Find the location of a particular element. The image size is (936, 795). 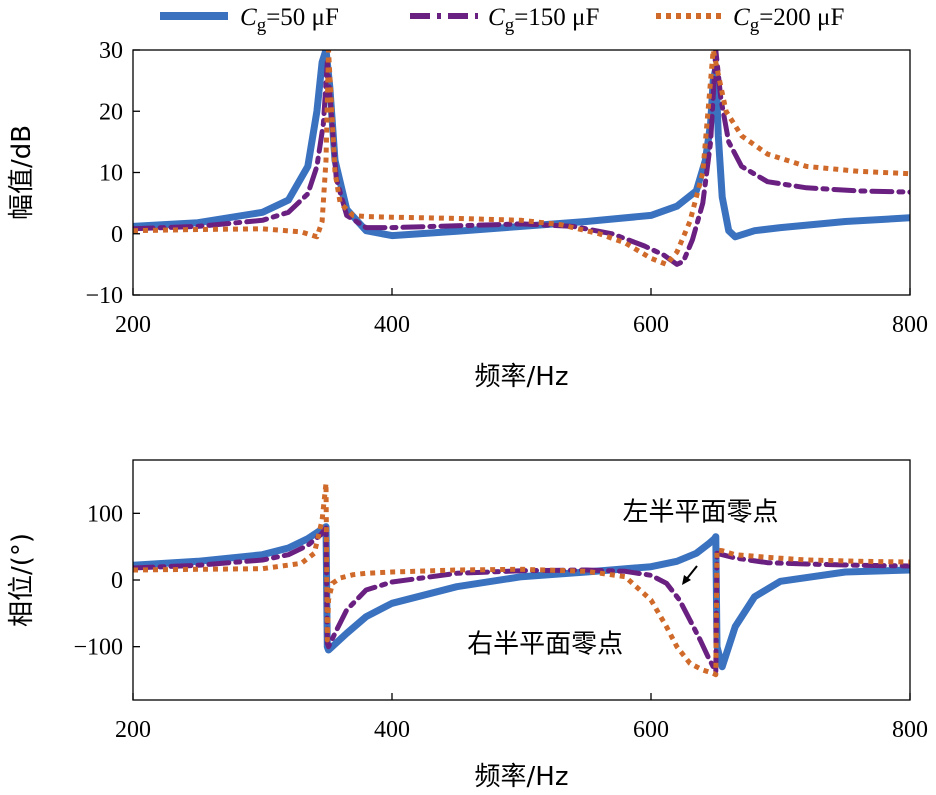

mag-ytick-label: 30 is located at coordinates (111, 51).